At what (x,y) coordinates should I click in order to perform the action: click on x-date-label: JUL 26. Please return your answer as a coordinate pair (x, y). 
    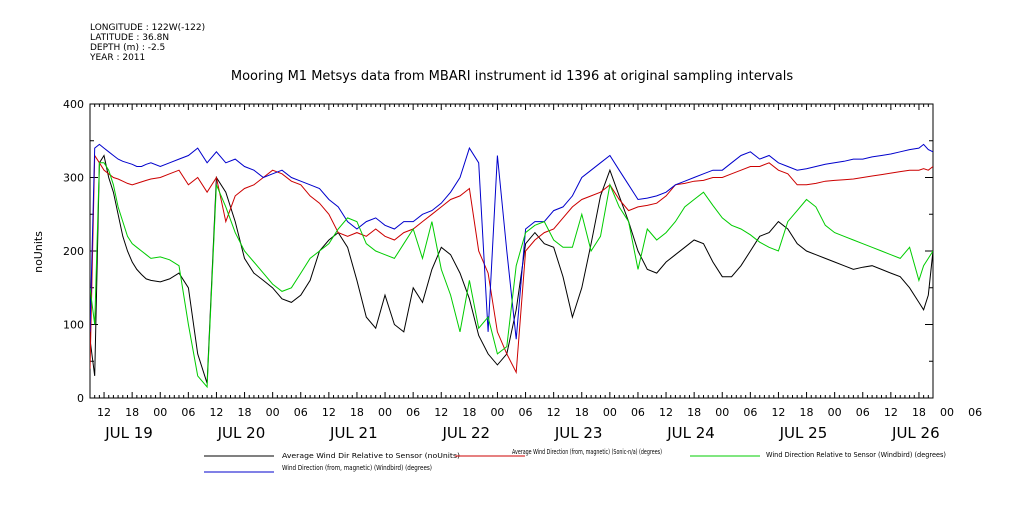
    Looking at the image, I should click on (915, 433).